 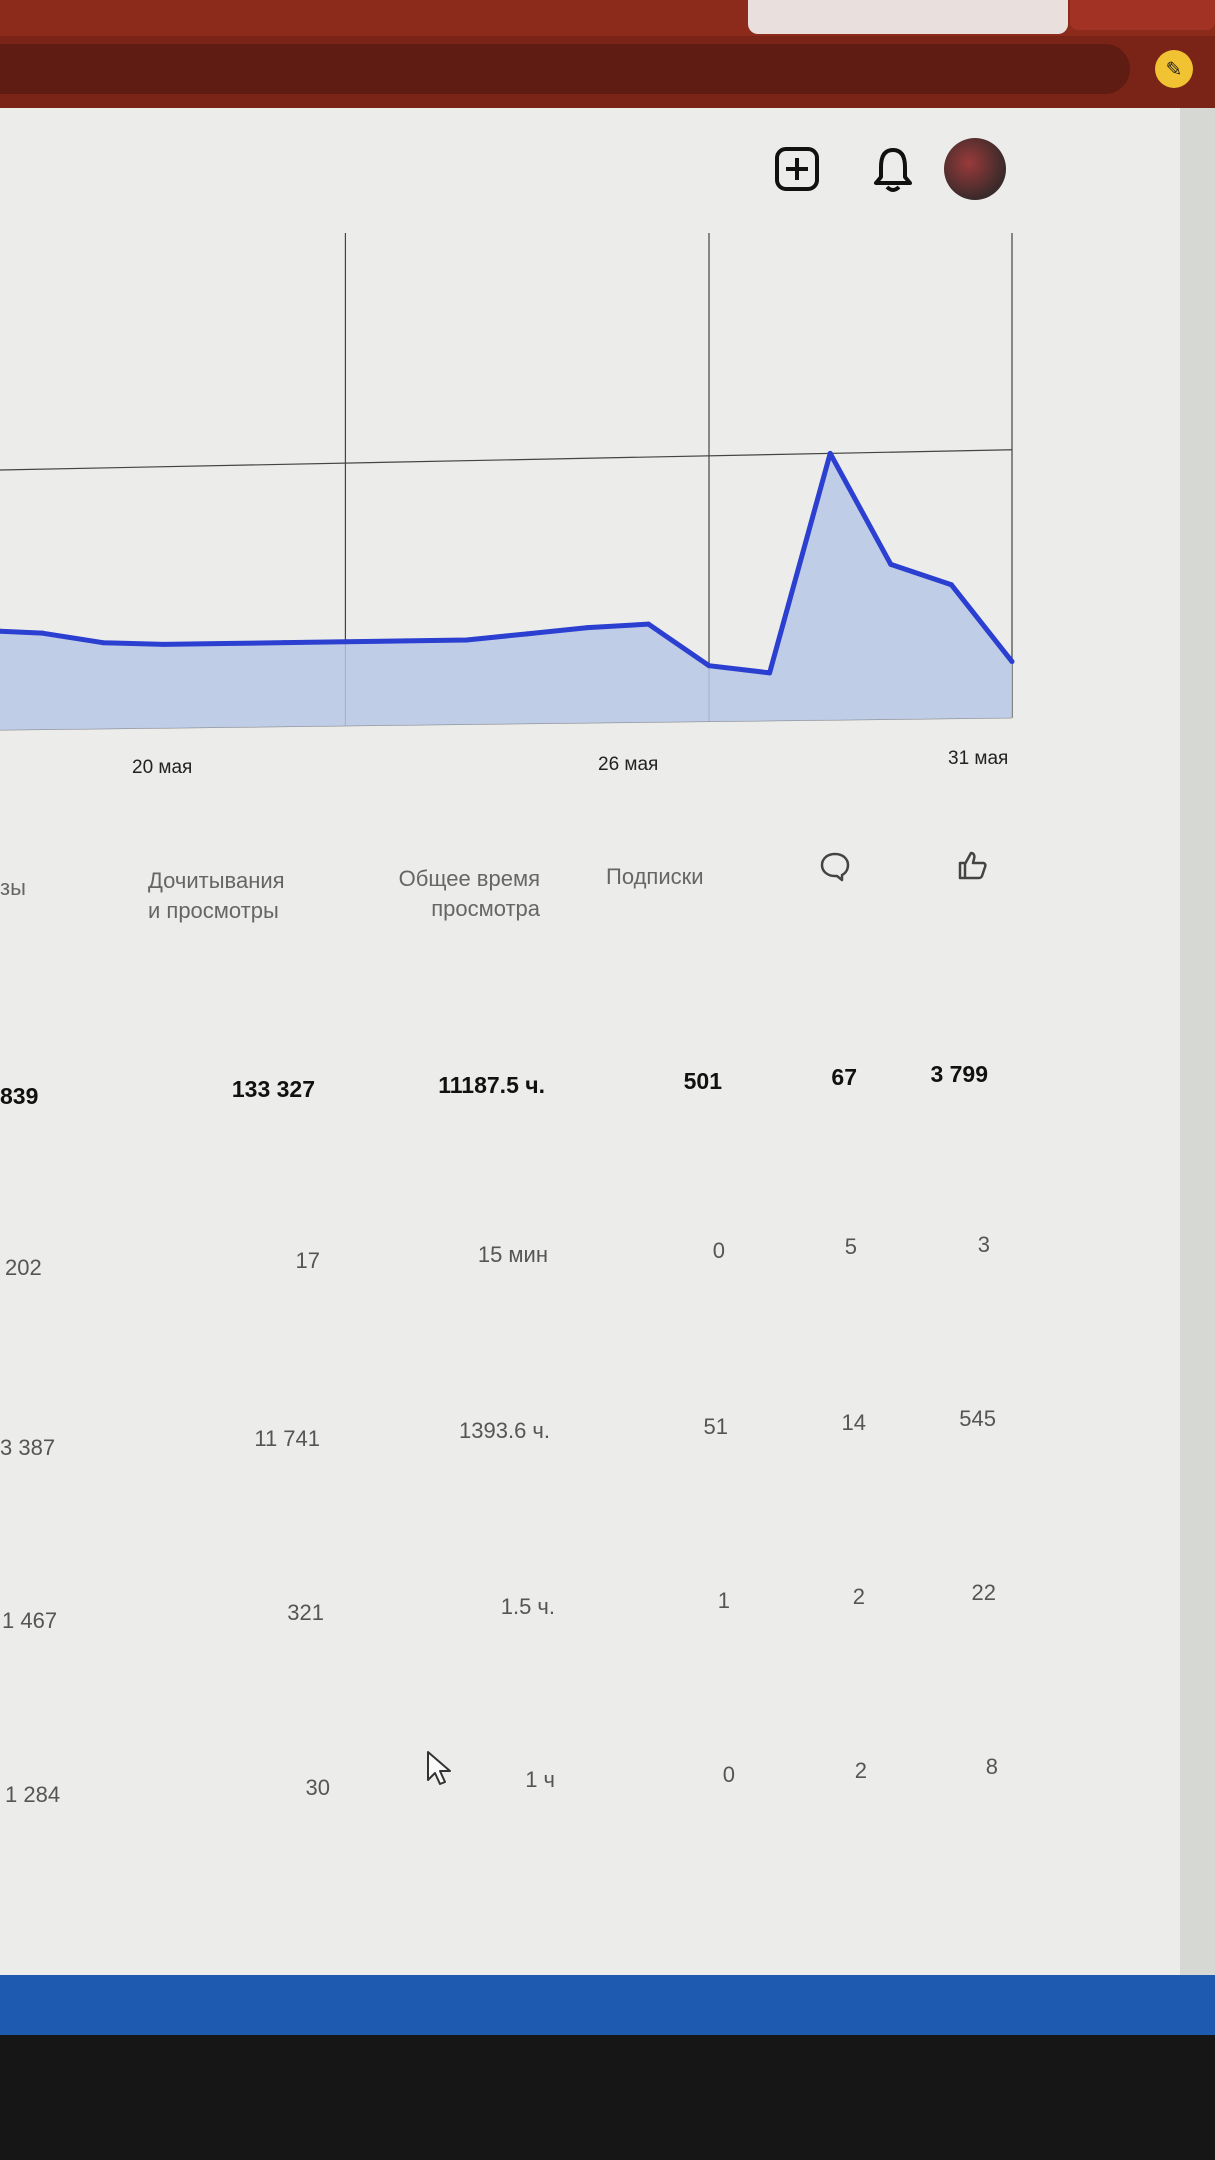 What do you see at coordinates (977, 1418) in the screenshot?
I see `cell-likes: 545` at bounding box center [977, 1418].